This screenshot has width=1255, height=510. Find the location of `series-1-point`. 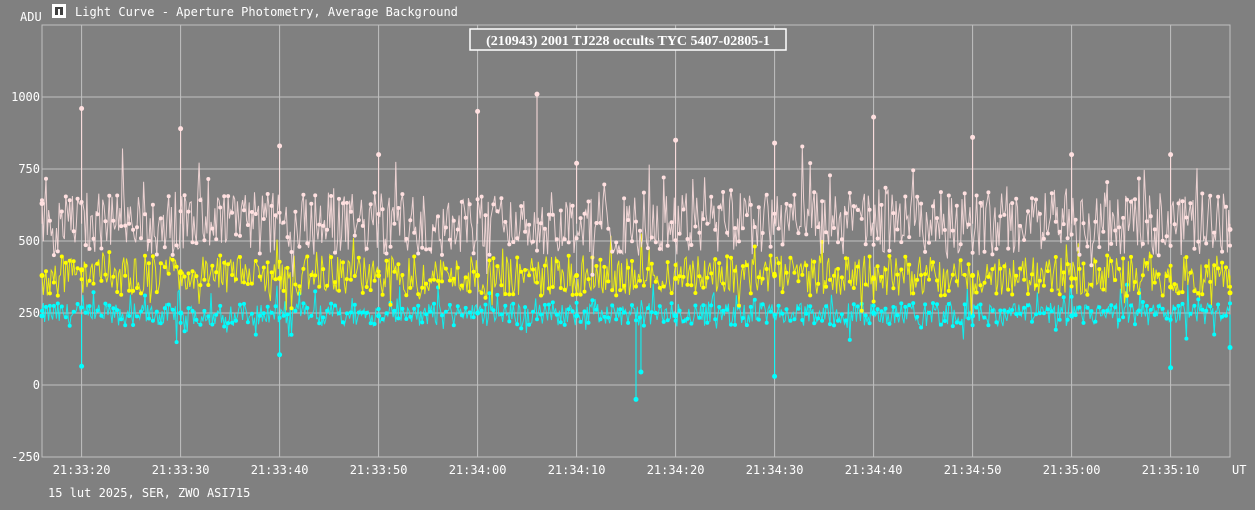

series-1-point is located at coordinates (1171, 287).